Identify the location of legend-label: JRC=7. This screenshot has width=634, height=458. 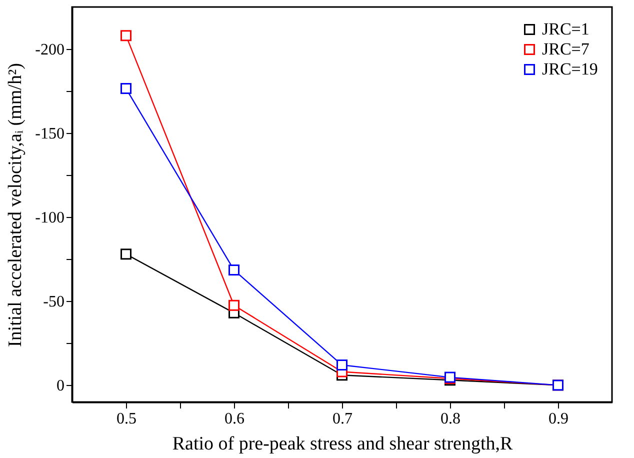
(566, 49).